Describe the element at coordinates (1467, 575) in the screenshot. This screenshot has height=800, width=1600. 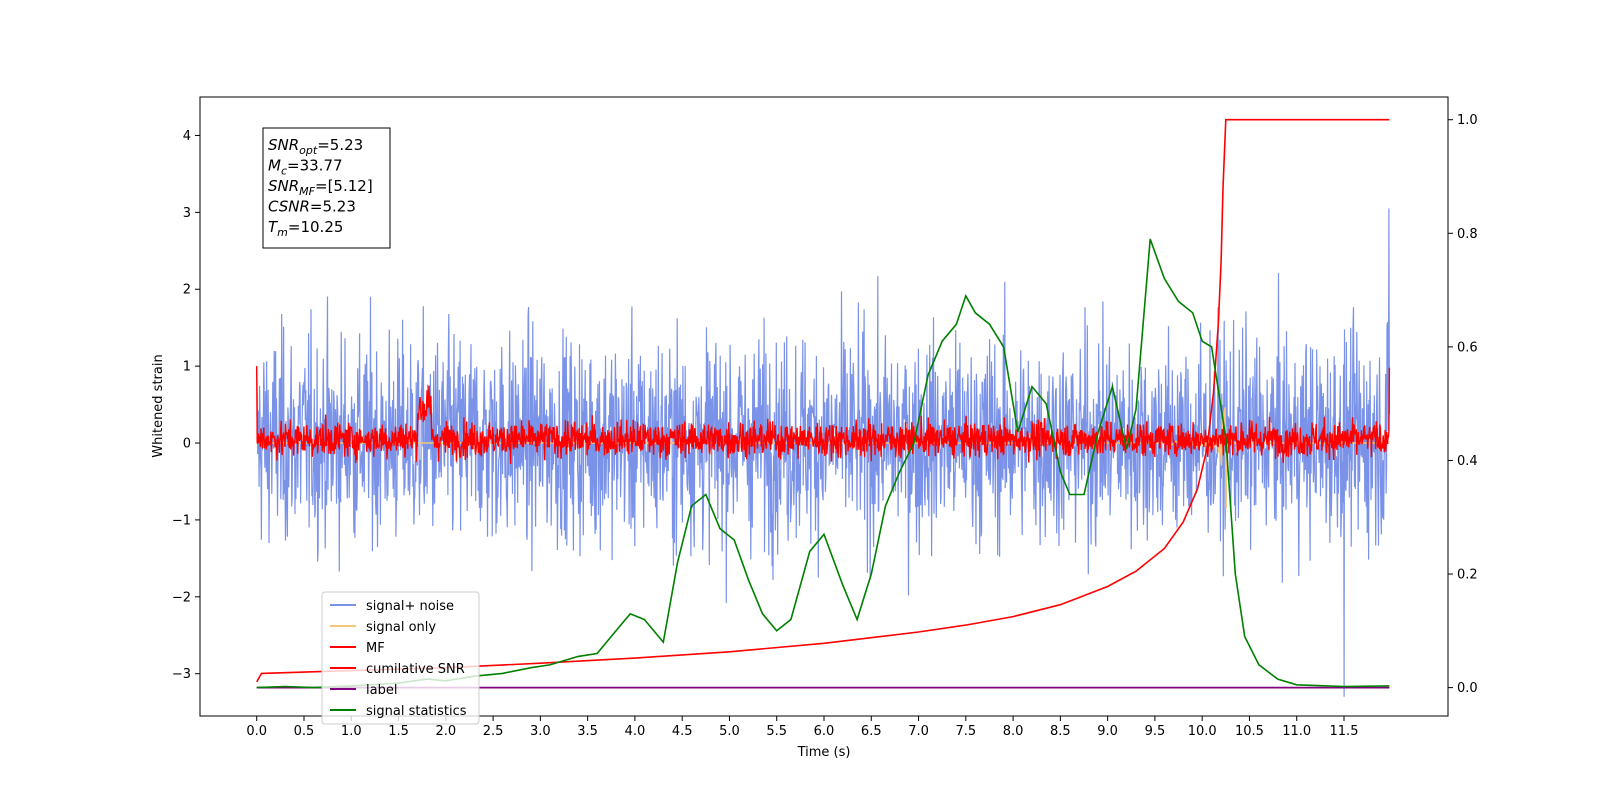
I see `y2-tick-label: 0.2` at that location.